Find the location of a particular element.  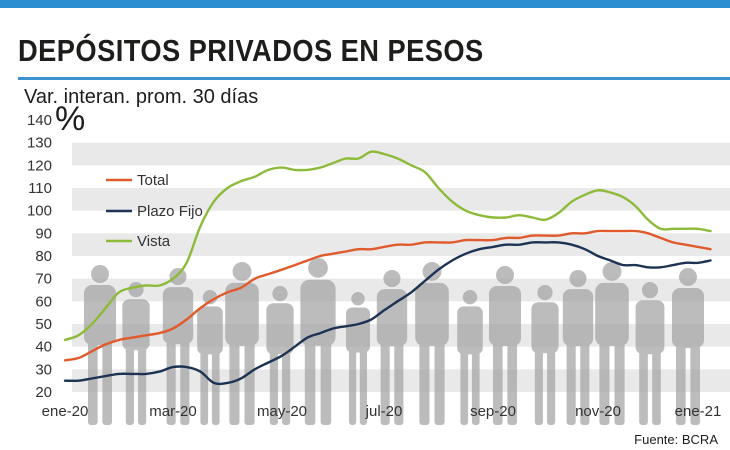

y-tick-label: 120 is located at coordinates (39, 165).